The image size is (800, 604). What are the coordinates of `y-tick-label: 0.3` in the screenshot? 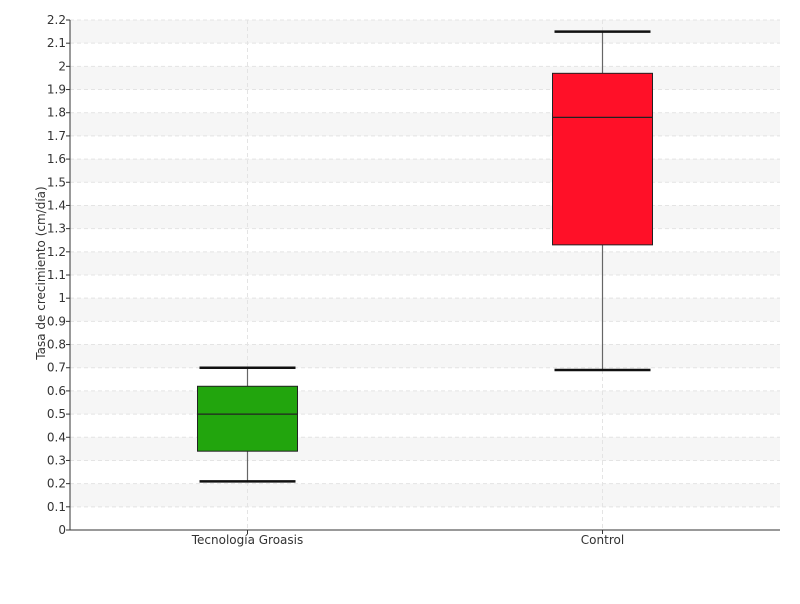 It's located at (56, 460).